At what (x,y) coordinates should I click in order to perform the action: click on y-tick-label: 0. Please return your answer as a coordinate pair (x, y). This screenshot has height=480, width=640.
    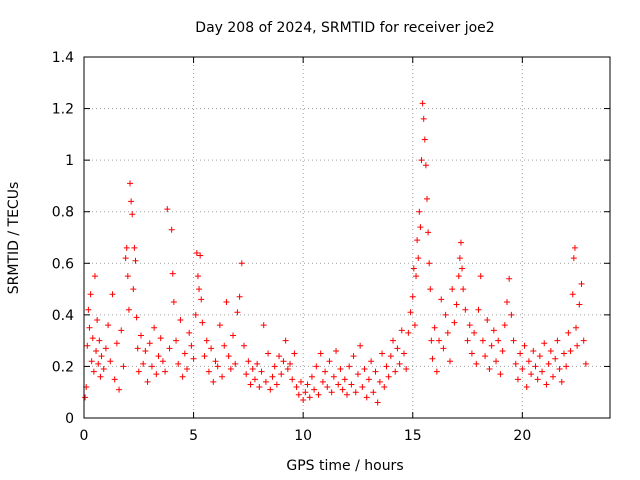
    Looking at the image, I should click on (69, 419).